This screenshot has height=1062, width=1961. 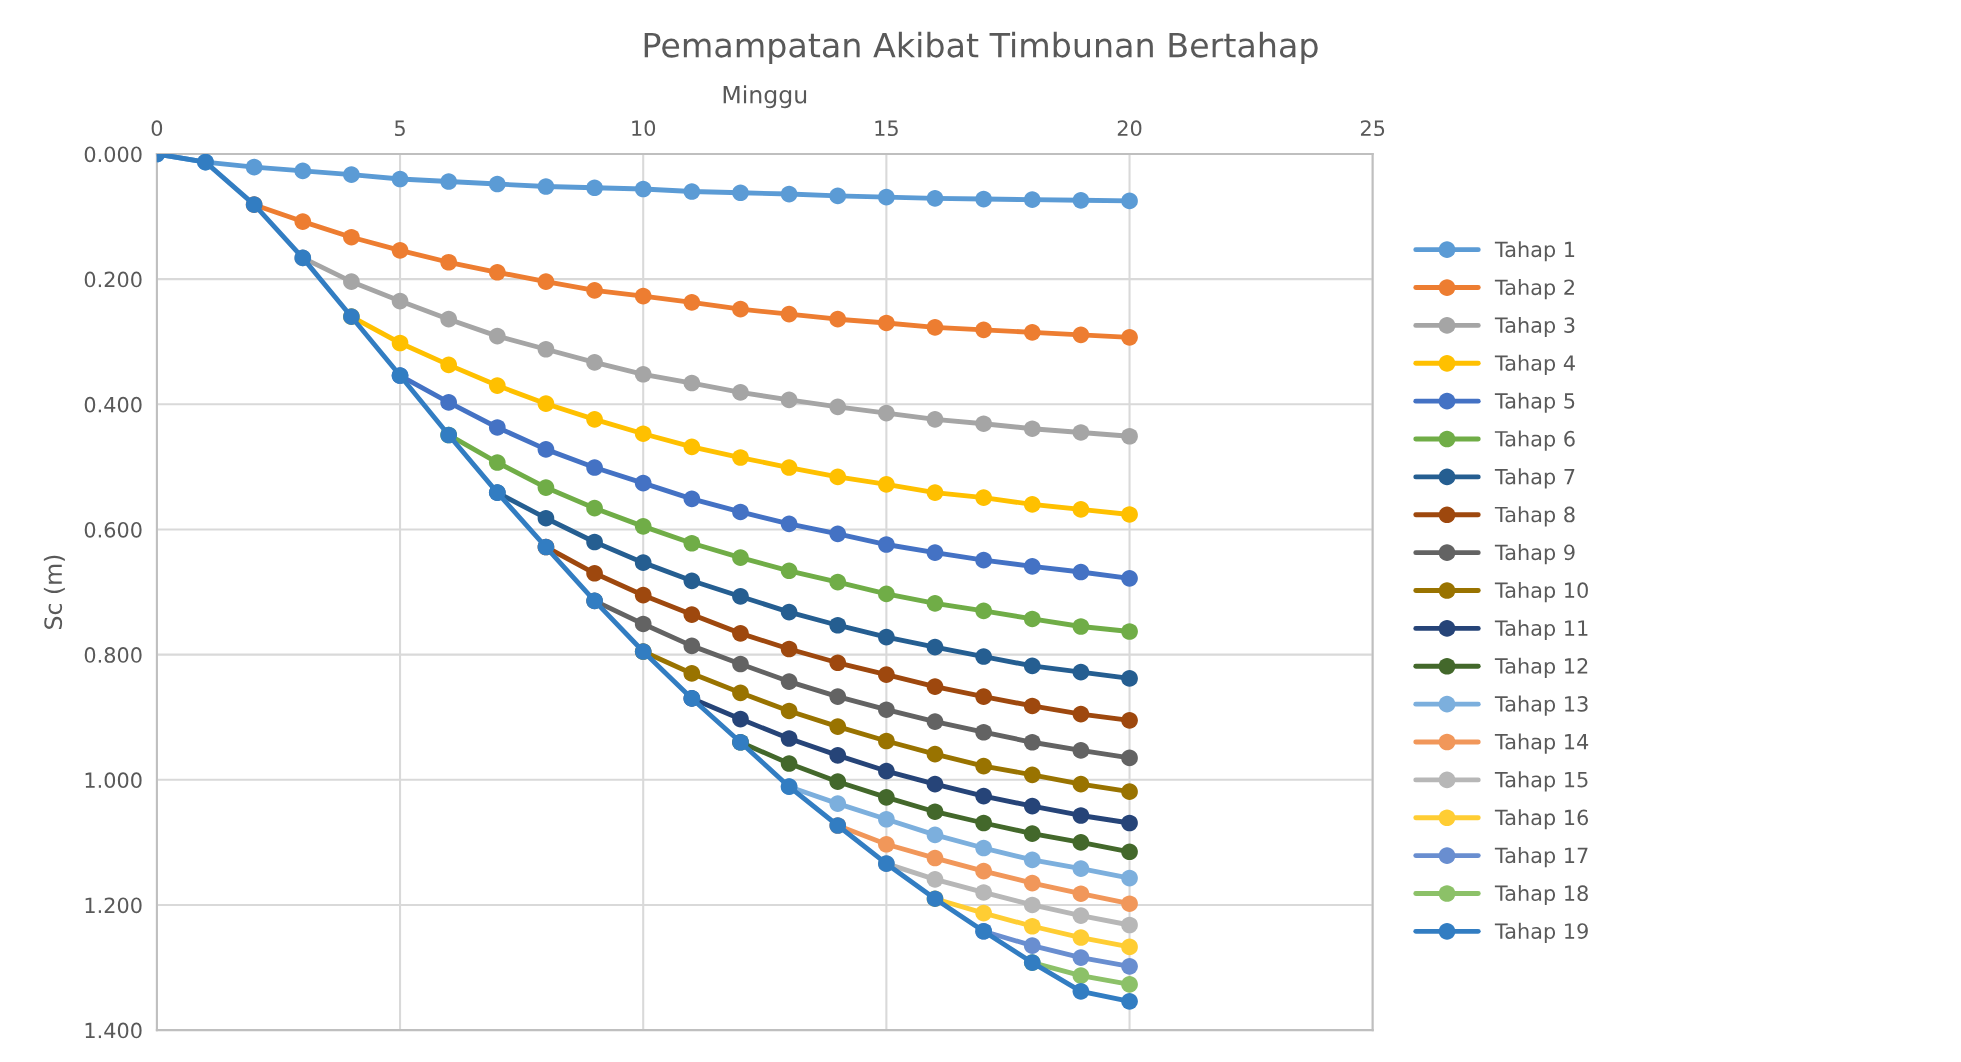 I want to click on legend-label: Tahap 2, so click(x=1534, y=289).